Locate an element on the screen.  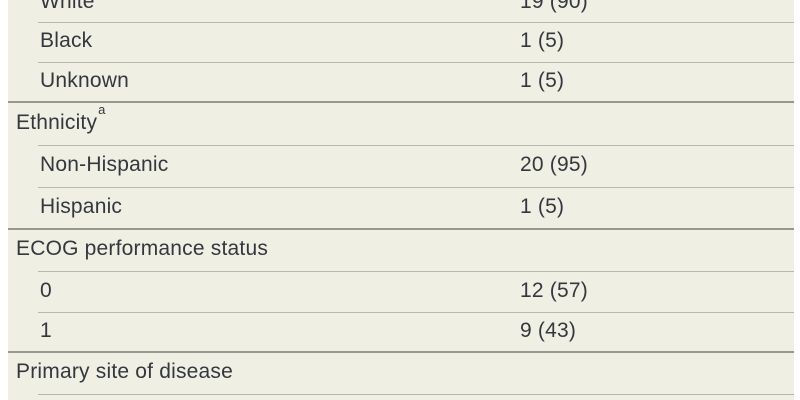
row-label: Primary site of disease is located at coordinates (125, 371).